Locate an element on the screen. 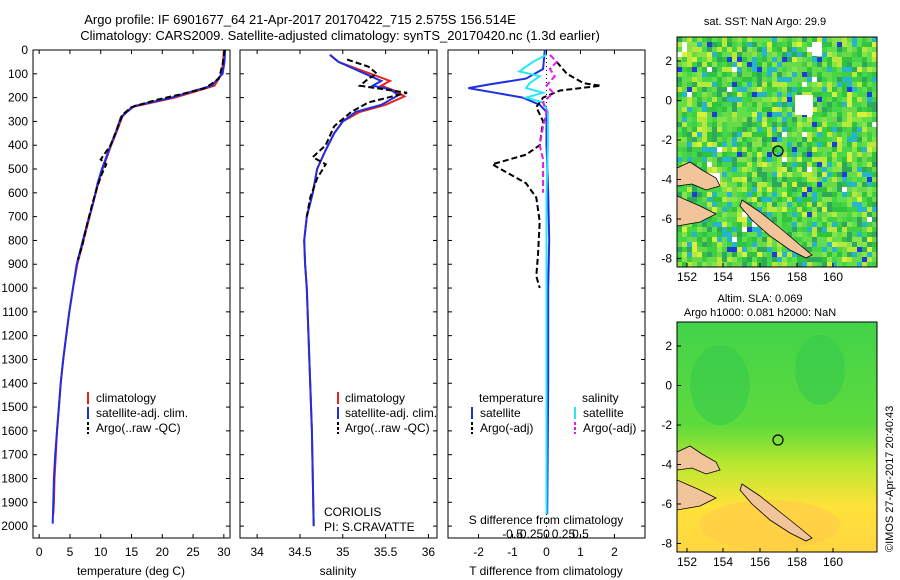 The height and width of the screenshot is (580, 900). temperature-x-label: temperature (deg C) is located at coordinates (131, 571).